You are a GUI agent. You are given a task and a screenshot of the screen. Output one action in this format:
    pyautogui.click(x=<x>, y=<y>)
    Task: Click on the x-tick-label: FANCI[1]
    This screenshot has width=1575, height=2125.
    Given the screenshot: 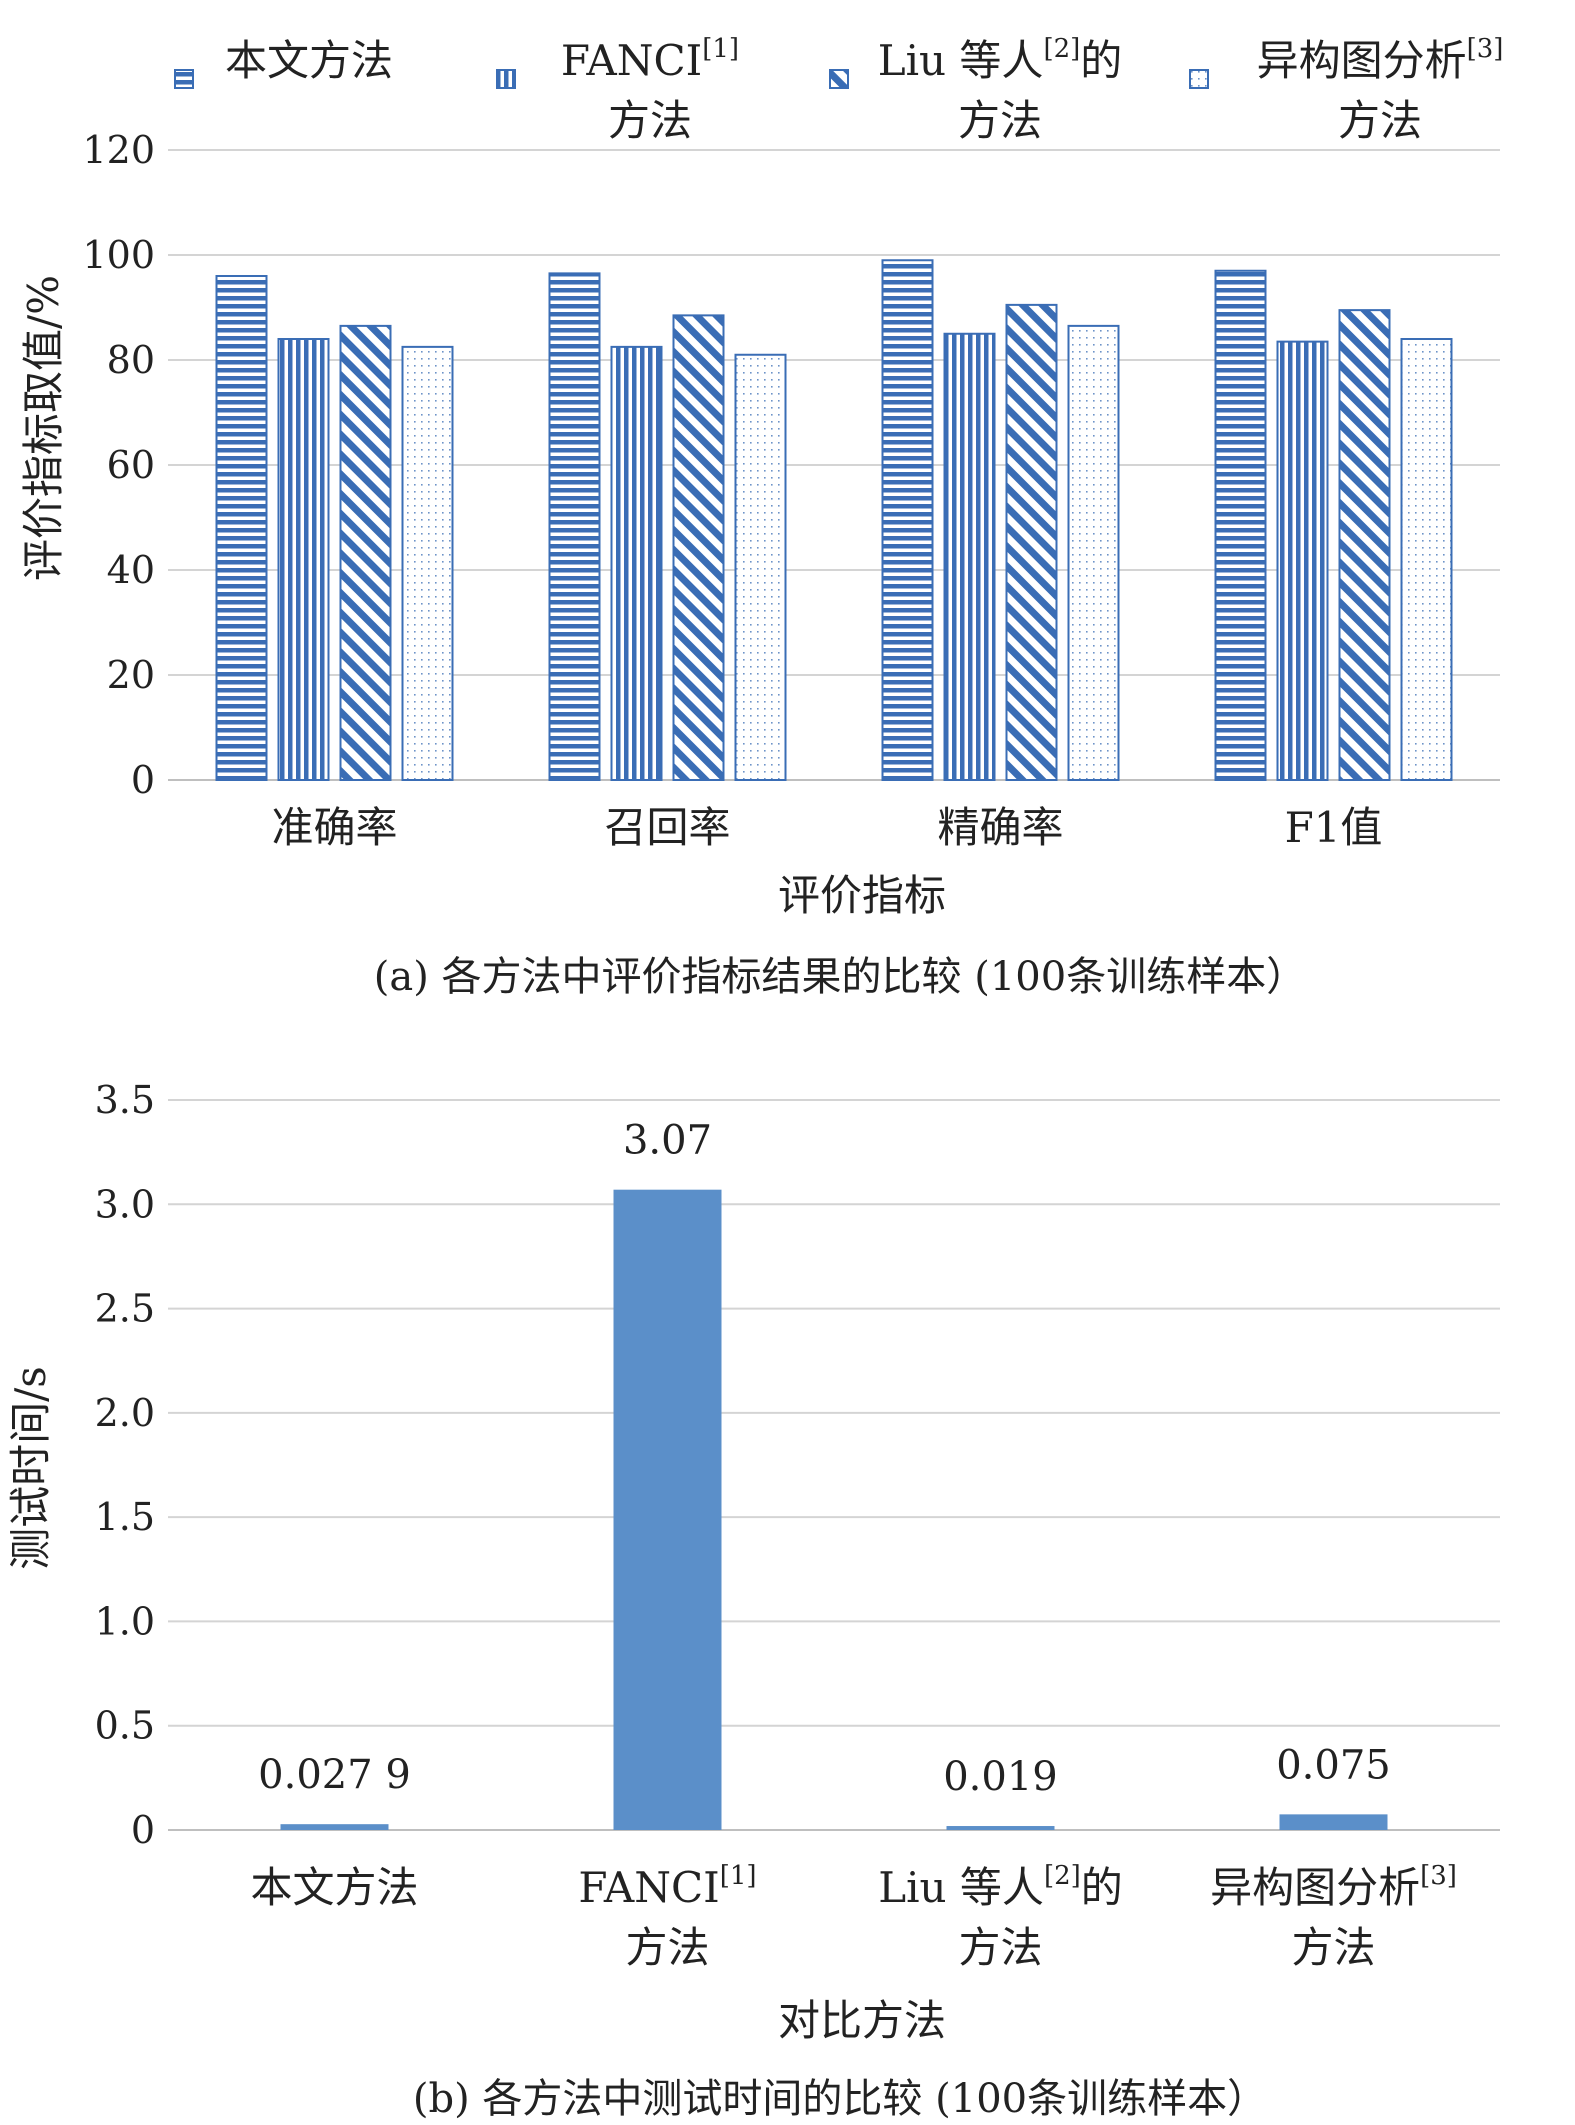 What is the action you would take?
    pyautogui.click(x=667, y=1886)
    